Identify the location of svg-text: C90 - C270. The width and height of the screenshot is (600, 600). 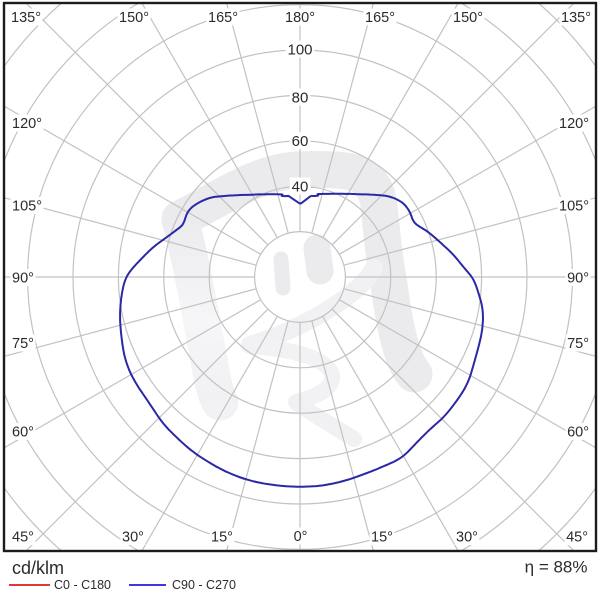
(204, 585).